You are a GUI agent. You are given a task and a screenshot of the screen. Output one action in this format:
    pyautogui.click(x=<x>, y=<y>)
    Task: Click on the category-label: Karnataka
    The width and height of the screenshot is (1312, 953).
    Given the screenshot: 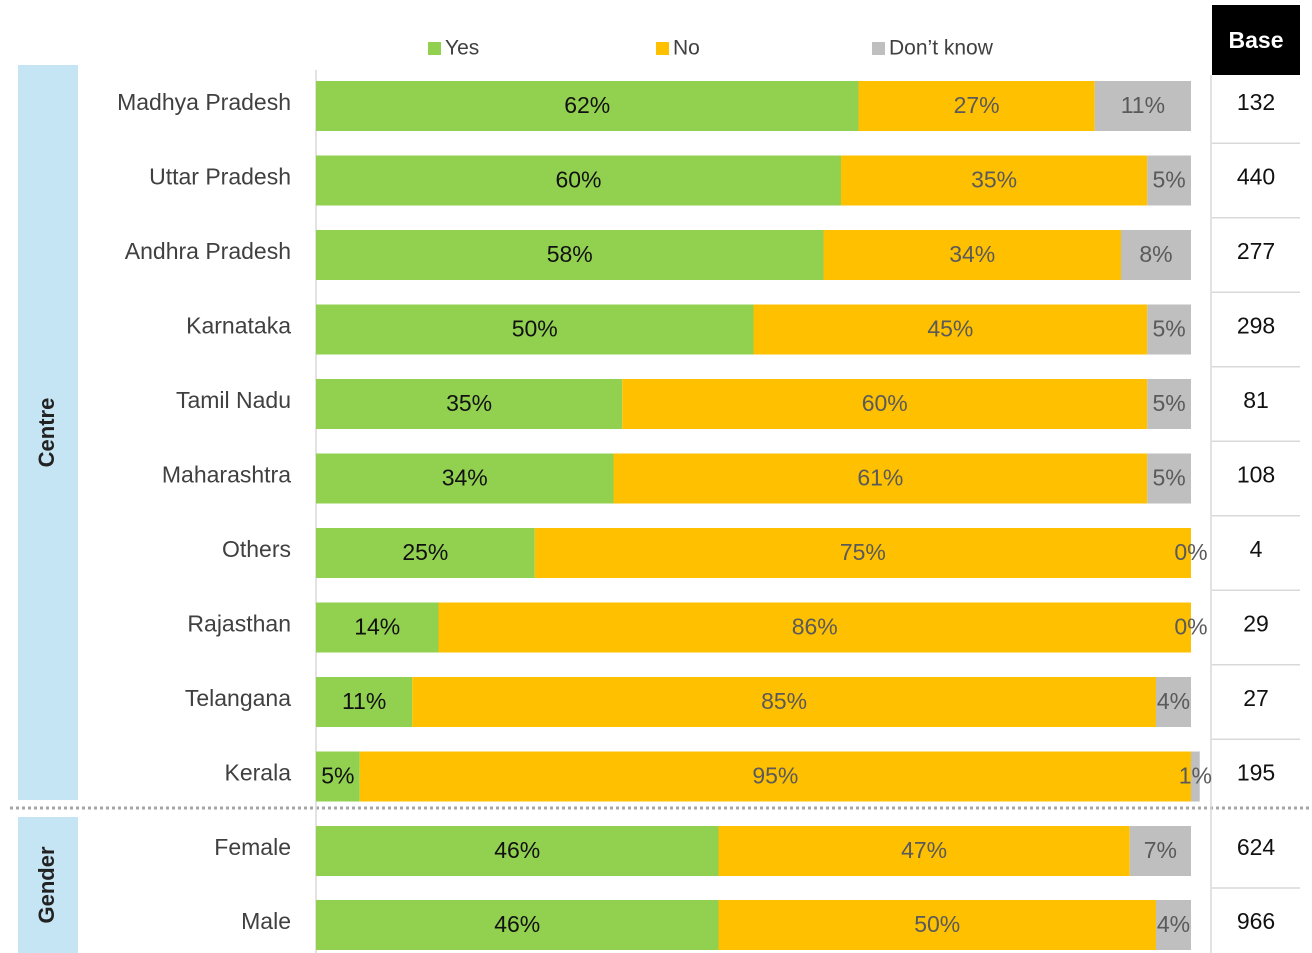 What is the action you would take?
    pyautogui.click(x=238, y=326)
    